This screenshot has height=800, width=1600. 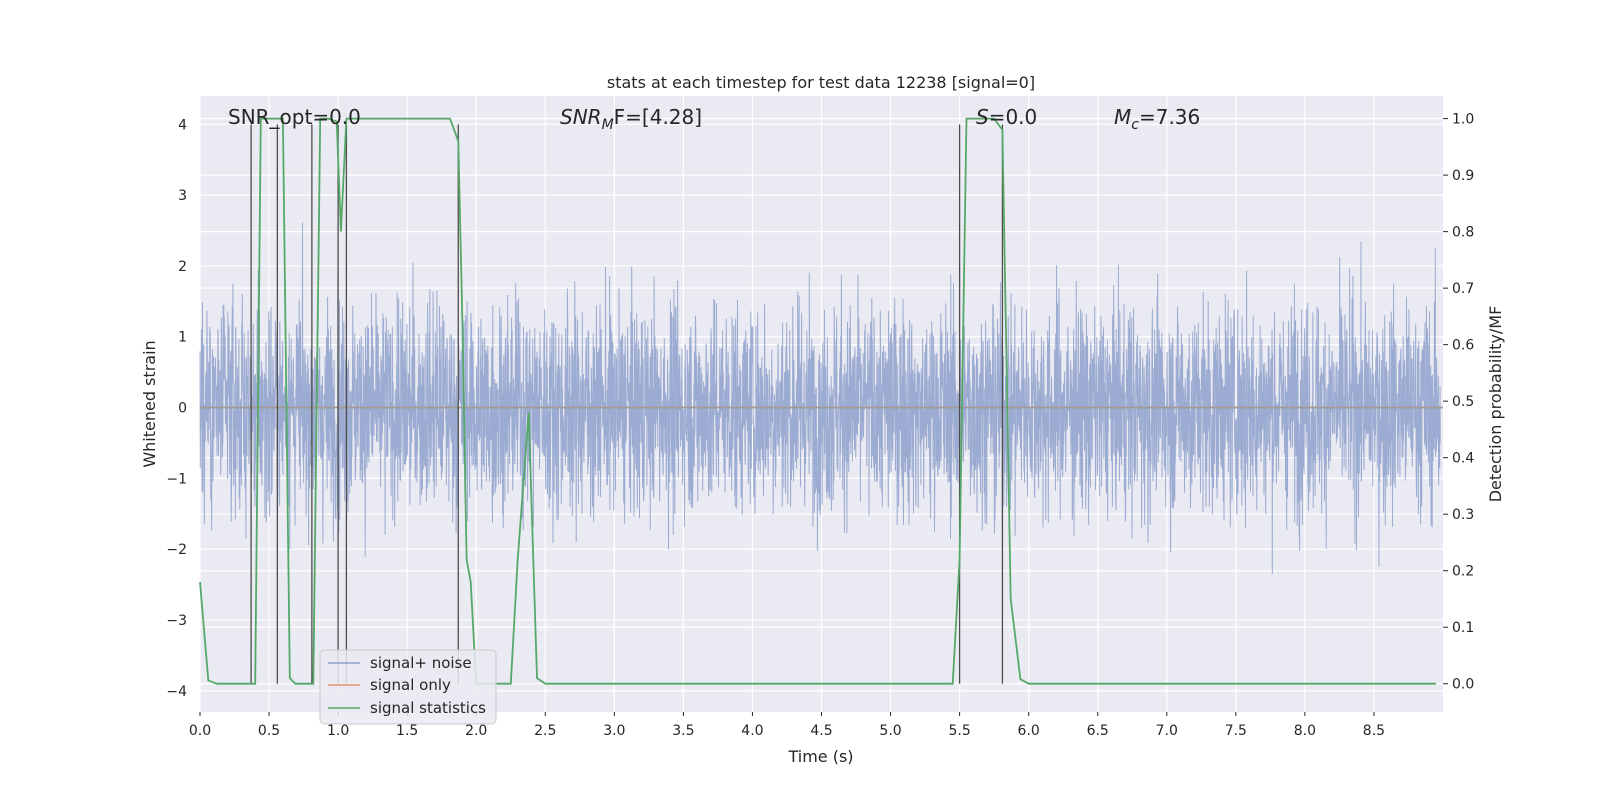 What do you see at coordinates (1029, 731) in the screenshot?
I see `x-tick-label-12: 6.0` at bounding box center [1029, 731].